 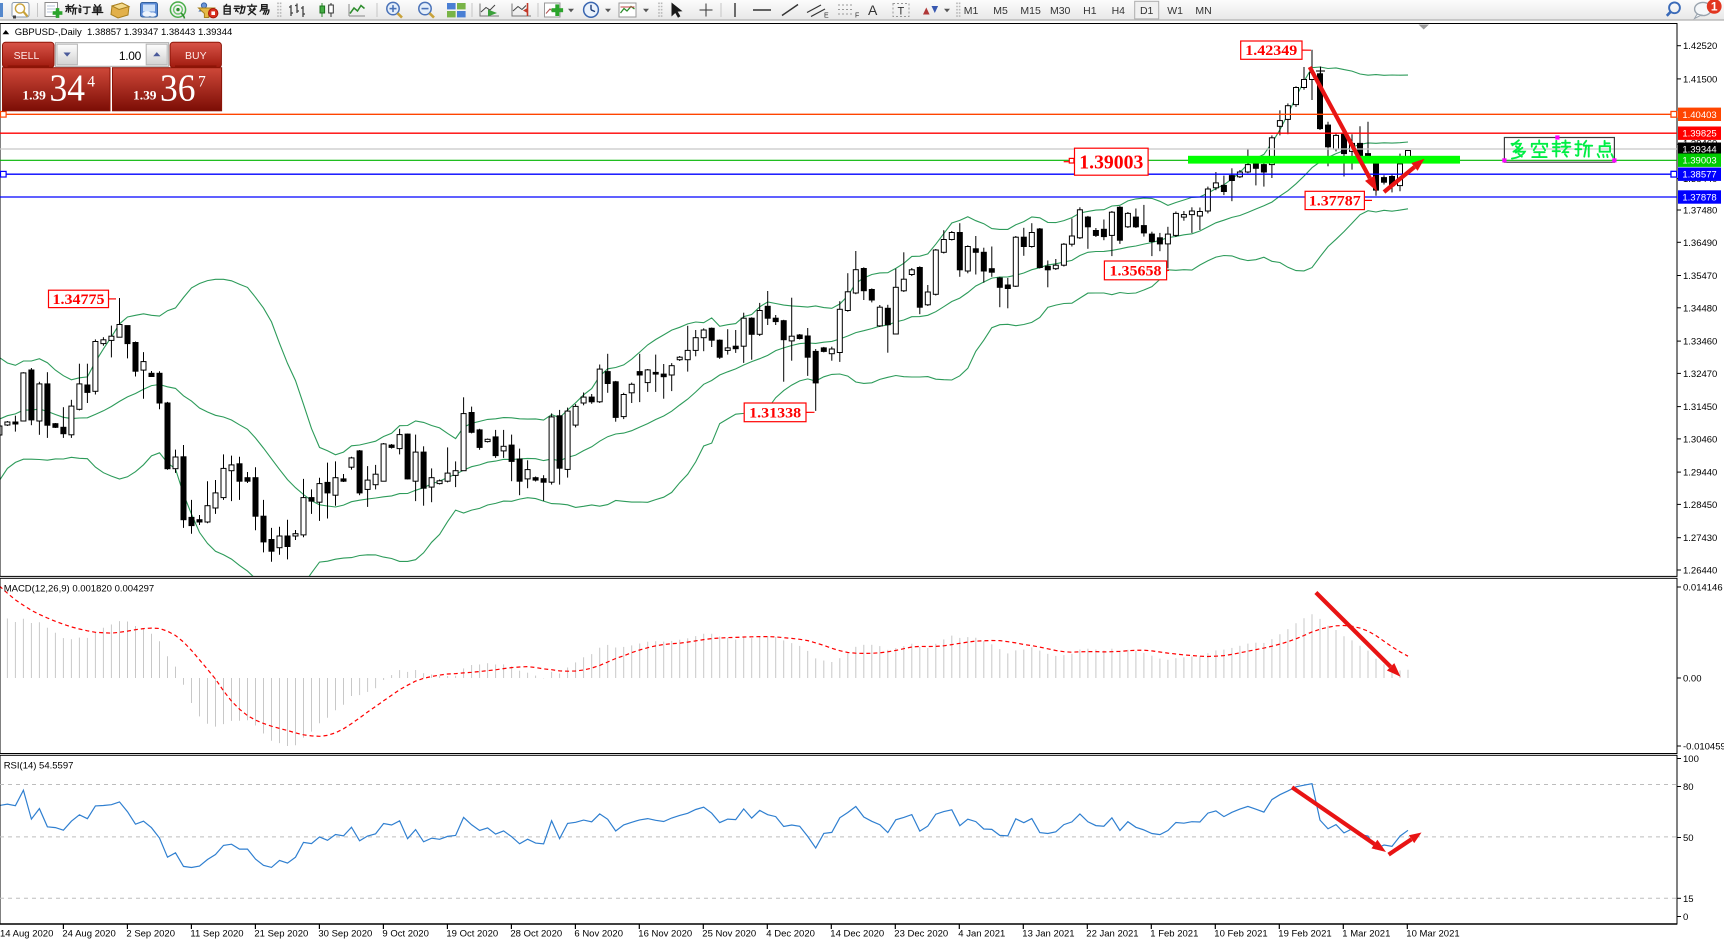 I want to click on svg-text: 1.31338, so click(x=775, y=413).